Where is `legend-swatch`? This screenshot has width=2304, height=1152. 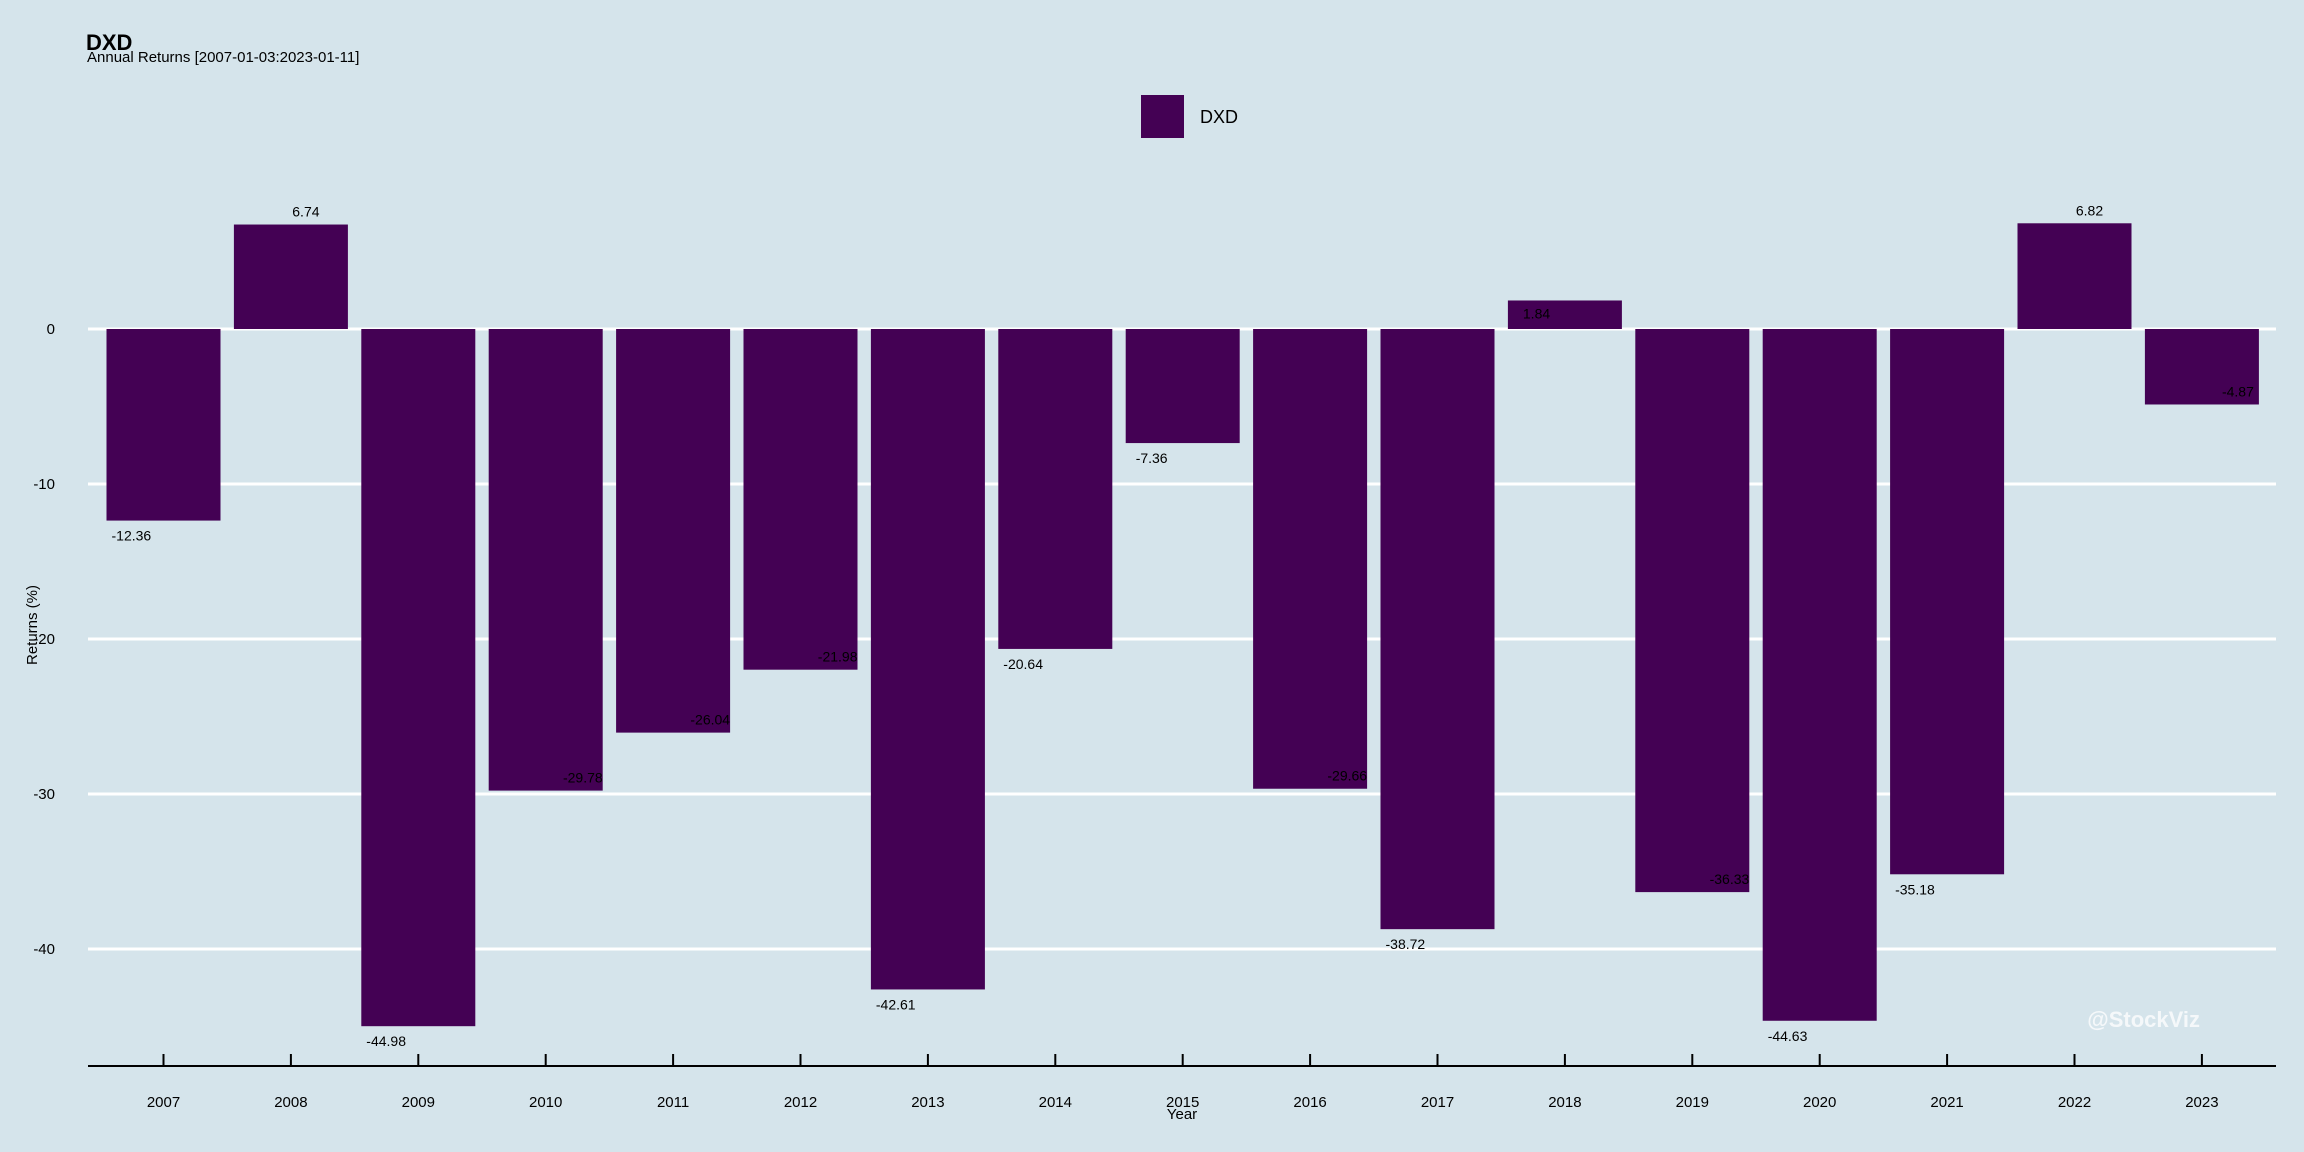 legend-swatch is located at coordinates (1162, 116).